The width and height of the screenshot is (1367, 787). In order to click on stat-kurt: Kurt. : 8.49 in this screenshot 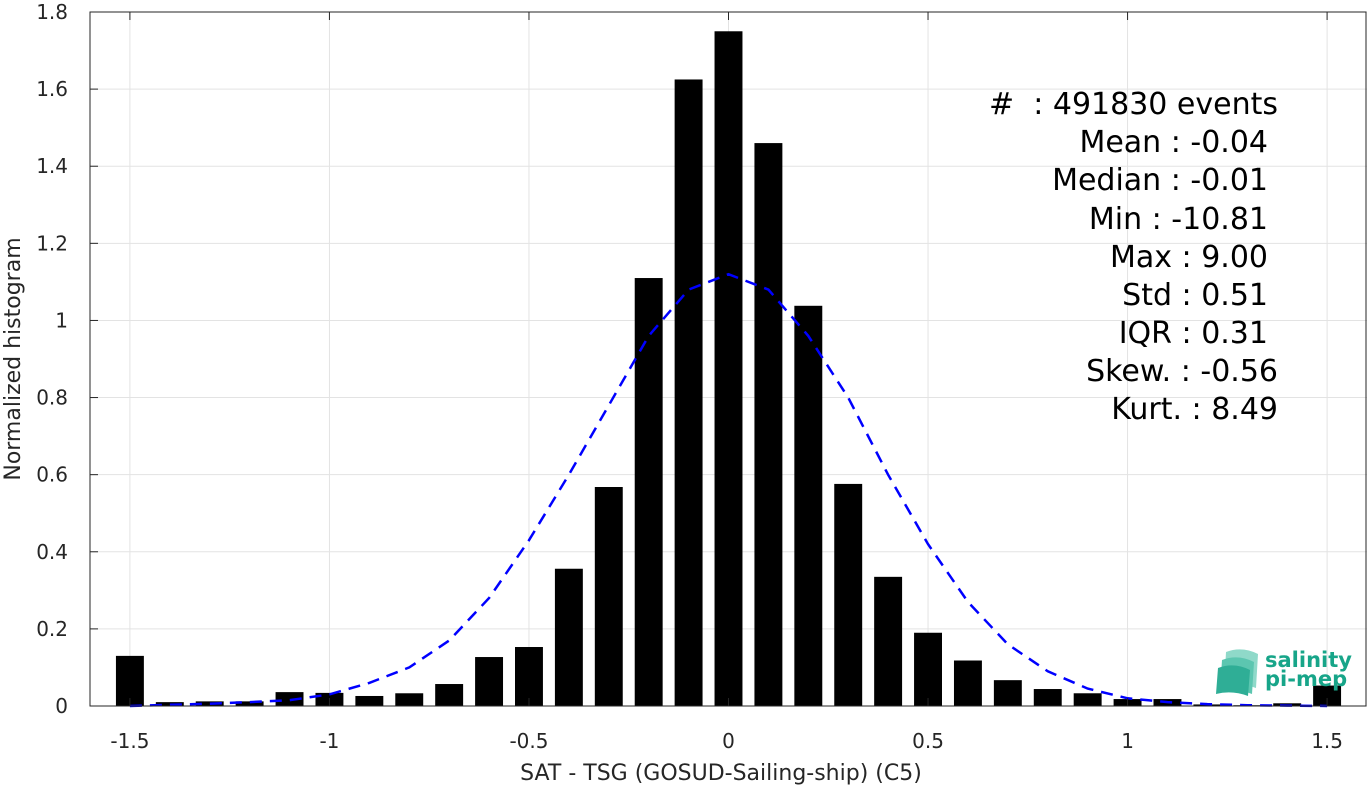, I will do `click(1194, 409)`.